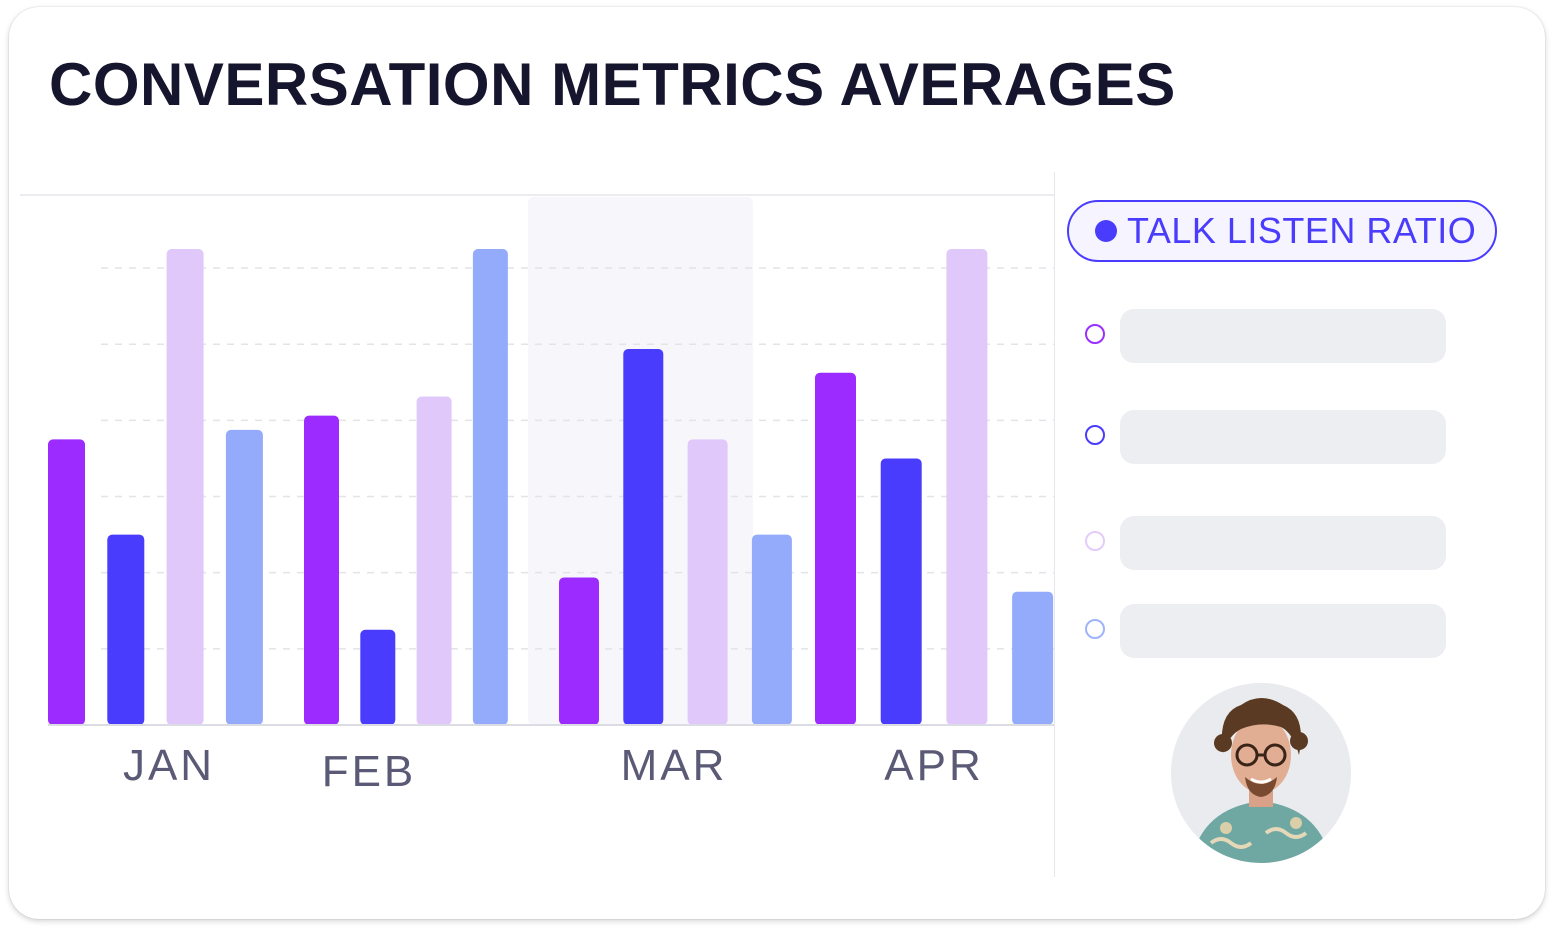 This screenshot has width=1554, height=933. Describe the element at coordinates (369, 771) in the screenshot. I see `x-tick-label-feb: FEB` at that location.